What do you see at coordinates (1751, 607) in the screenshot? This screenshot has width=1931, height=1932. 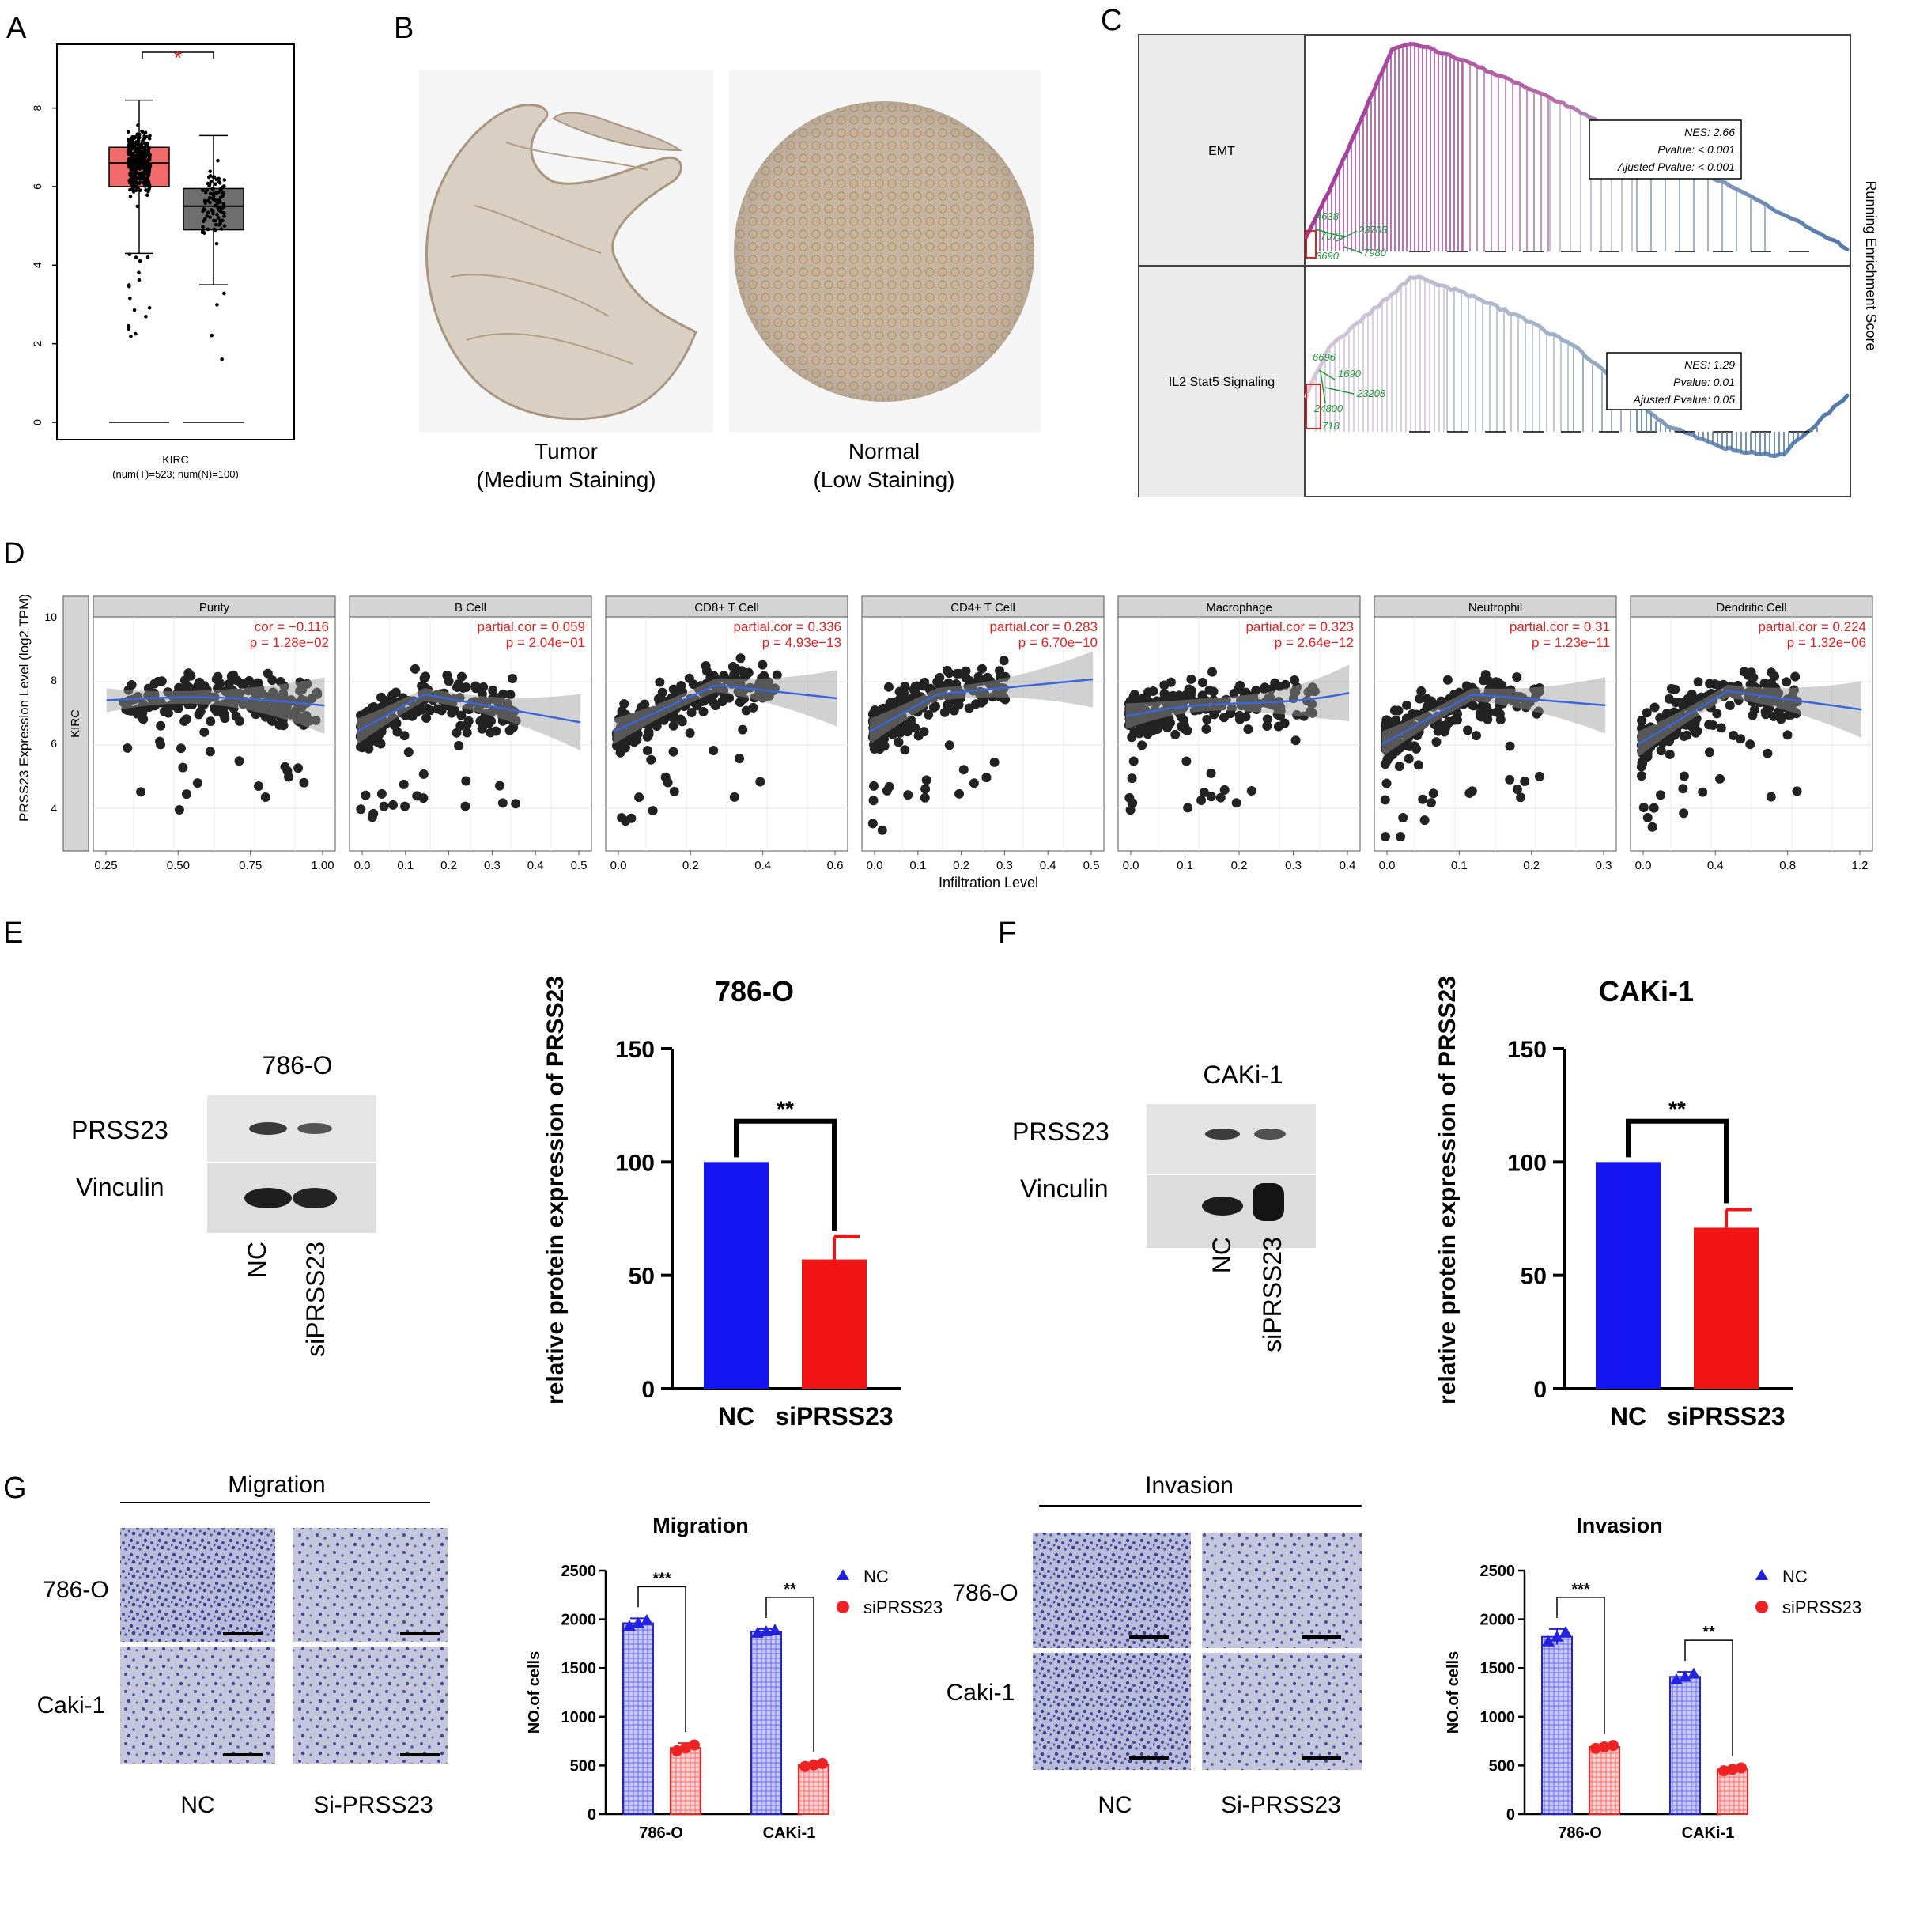 I see `panel-title: Dendritic Cell` at bounding box center [1751, 607].